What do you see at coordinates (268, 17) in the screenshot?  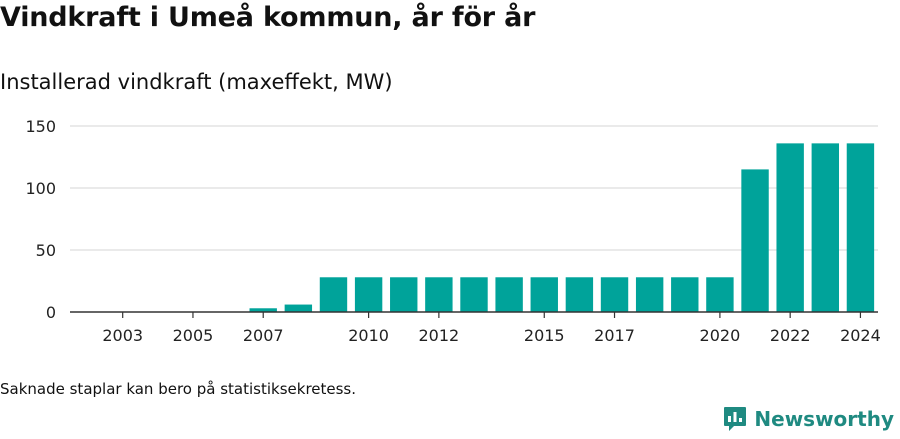 I see `chart-title: Vindkraft i Umeå kommun, år för år` at bounding box center [268, 17].